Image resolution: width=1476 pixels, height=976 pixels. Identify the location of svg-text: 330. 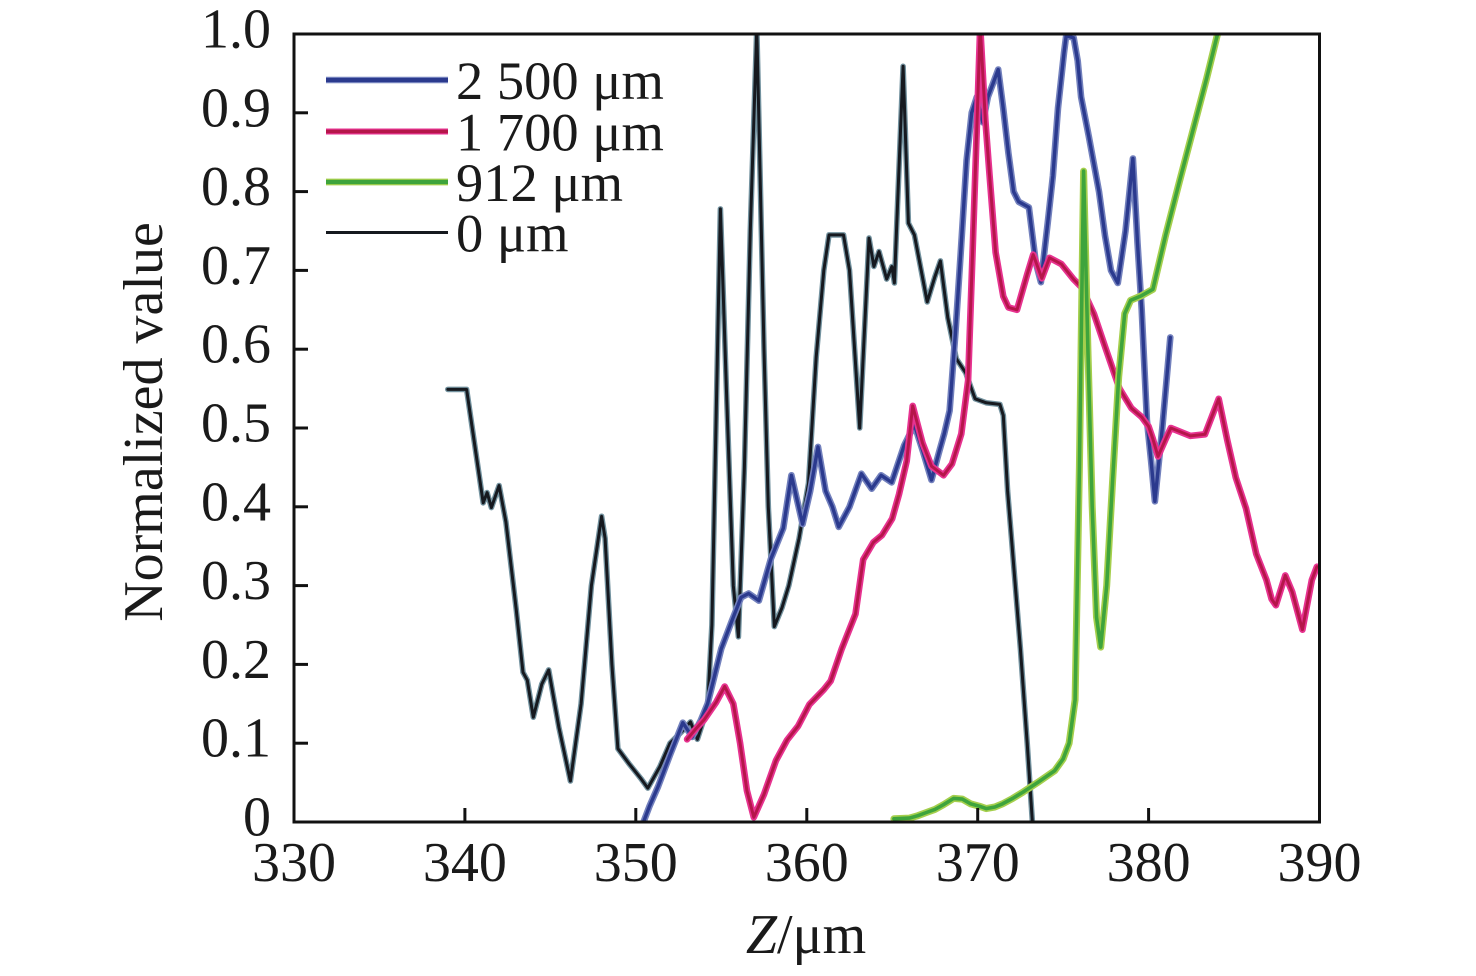
(294, 863).